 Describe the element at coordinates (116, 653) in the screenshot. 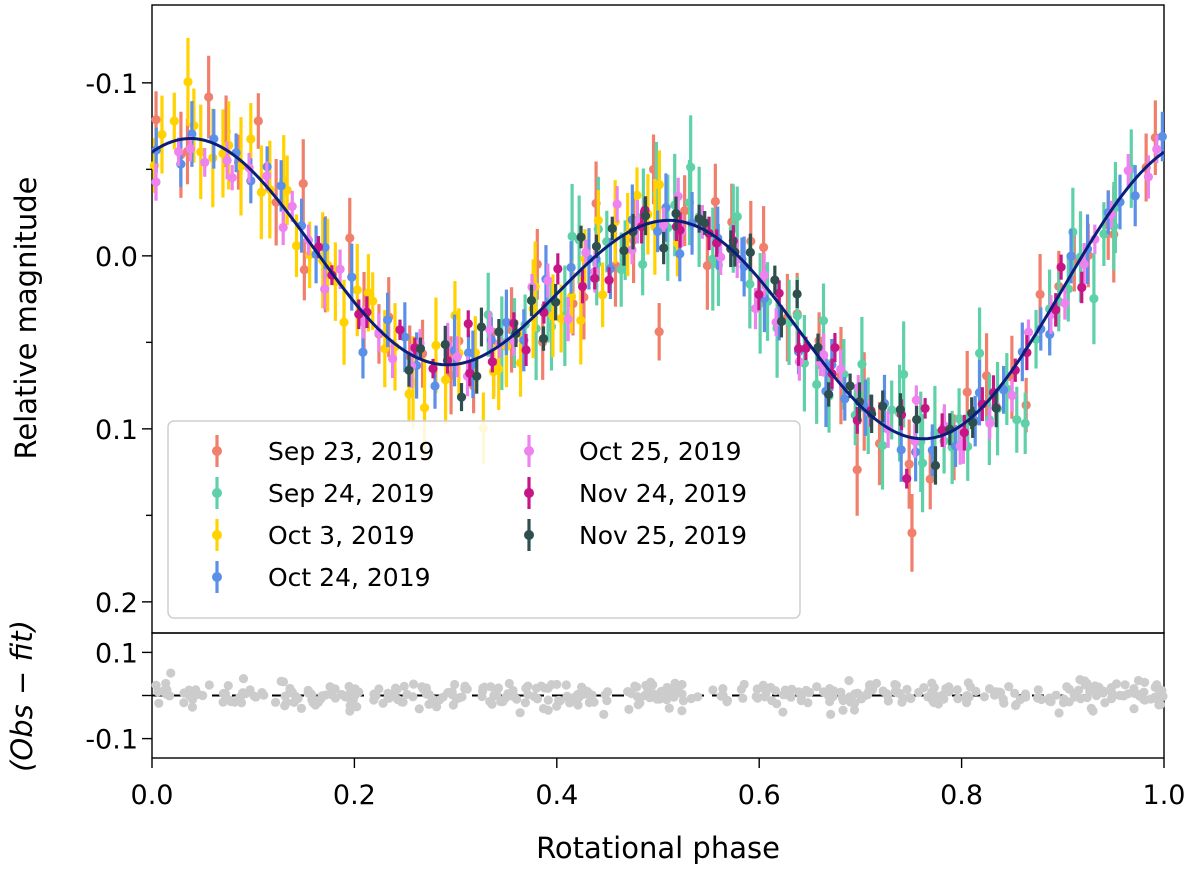

I see `residual-y-tick-label: 0.1` at that location.